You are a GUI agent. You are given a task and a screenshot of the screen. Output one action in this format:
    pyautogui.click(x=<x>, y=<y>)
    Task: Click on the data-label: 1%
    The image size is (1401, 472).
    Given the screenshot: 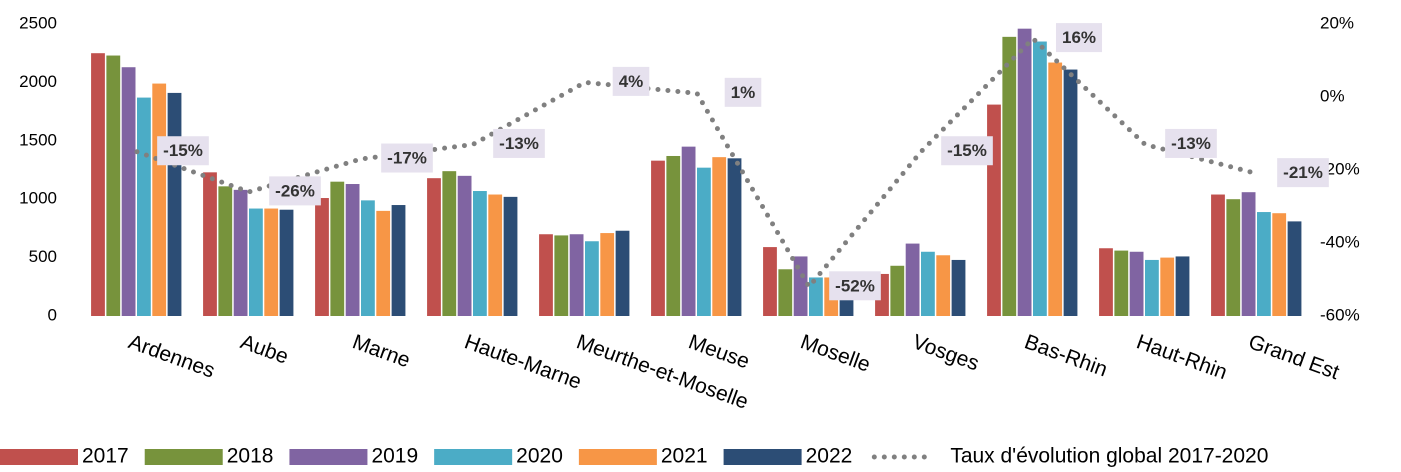 What is the action you would take?
    pyautogui.click(x=743, y=92)
    